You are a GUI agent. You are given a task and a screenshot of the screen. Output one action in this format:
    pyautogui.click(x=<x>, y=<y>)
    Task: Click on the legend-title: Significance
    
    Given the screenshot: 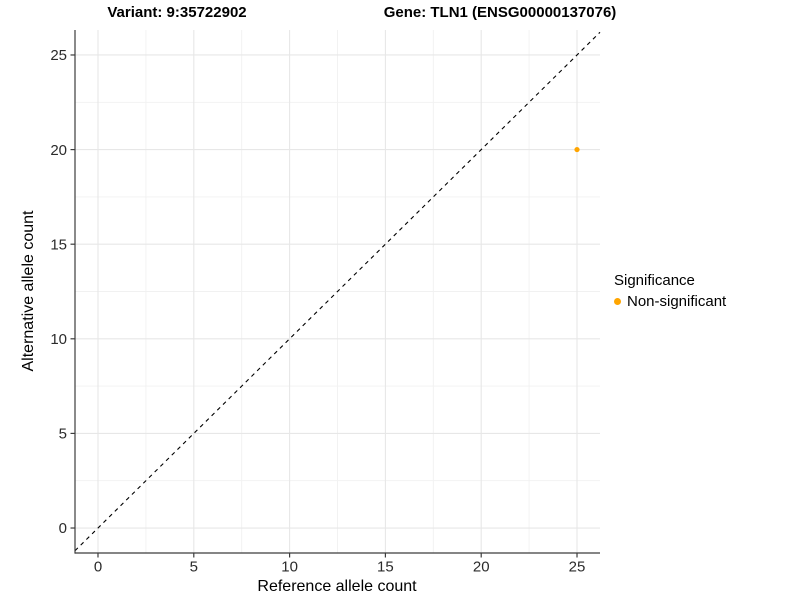 What is the action you would take?
    pyautogui.click(x=654, y=280)
    